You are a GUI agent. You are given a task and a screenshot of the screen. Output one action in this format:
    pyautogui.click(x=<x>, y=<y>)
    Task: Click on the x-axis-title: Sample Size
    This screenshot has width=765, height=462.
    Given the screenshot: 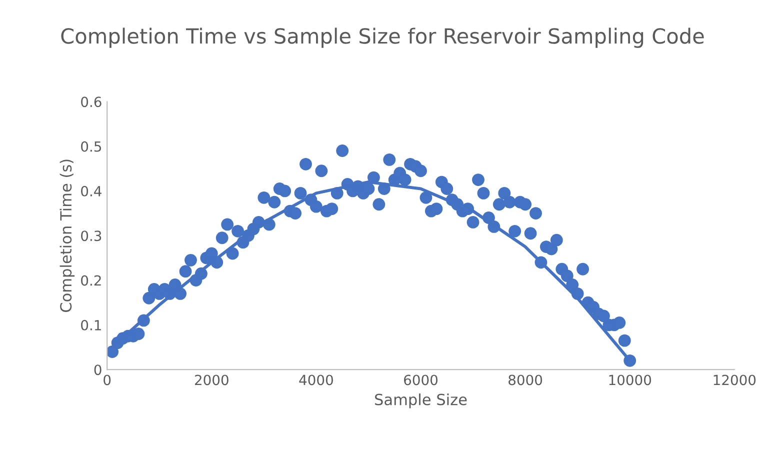 What is the action you would take?
    pyautogui.click(x=421, y=400)
    